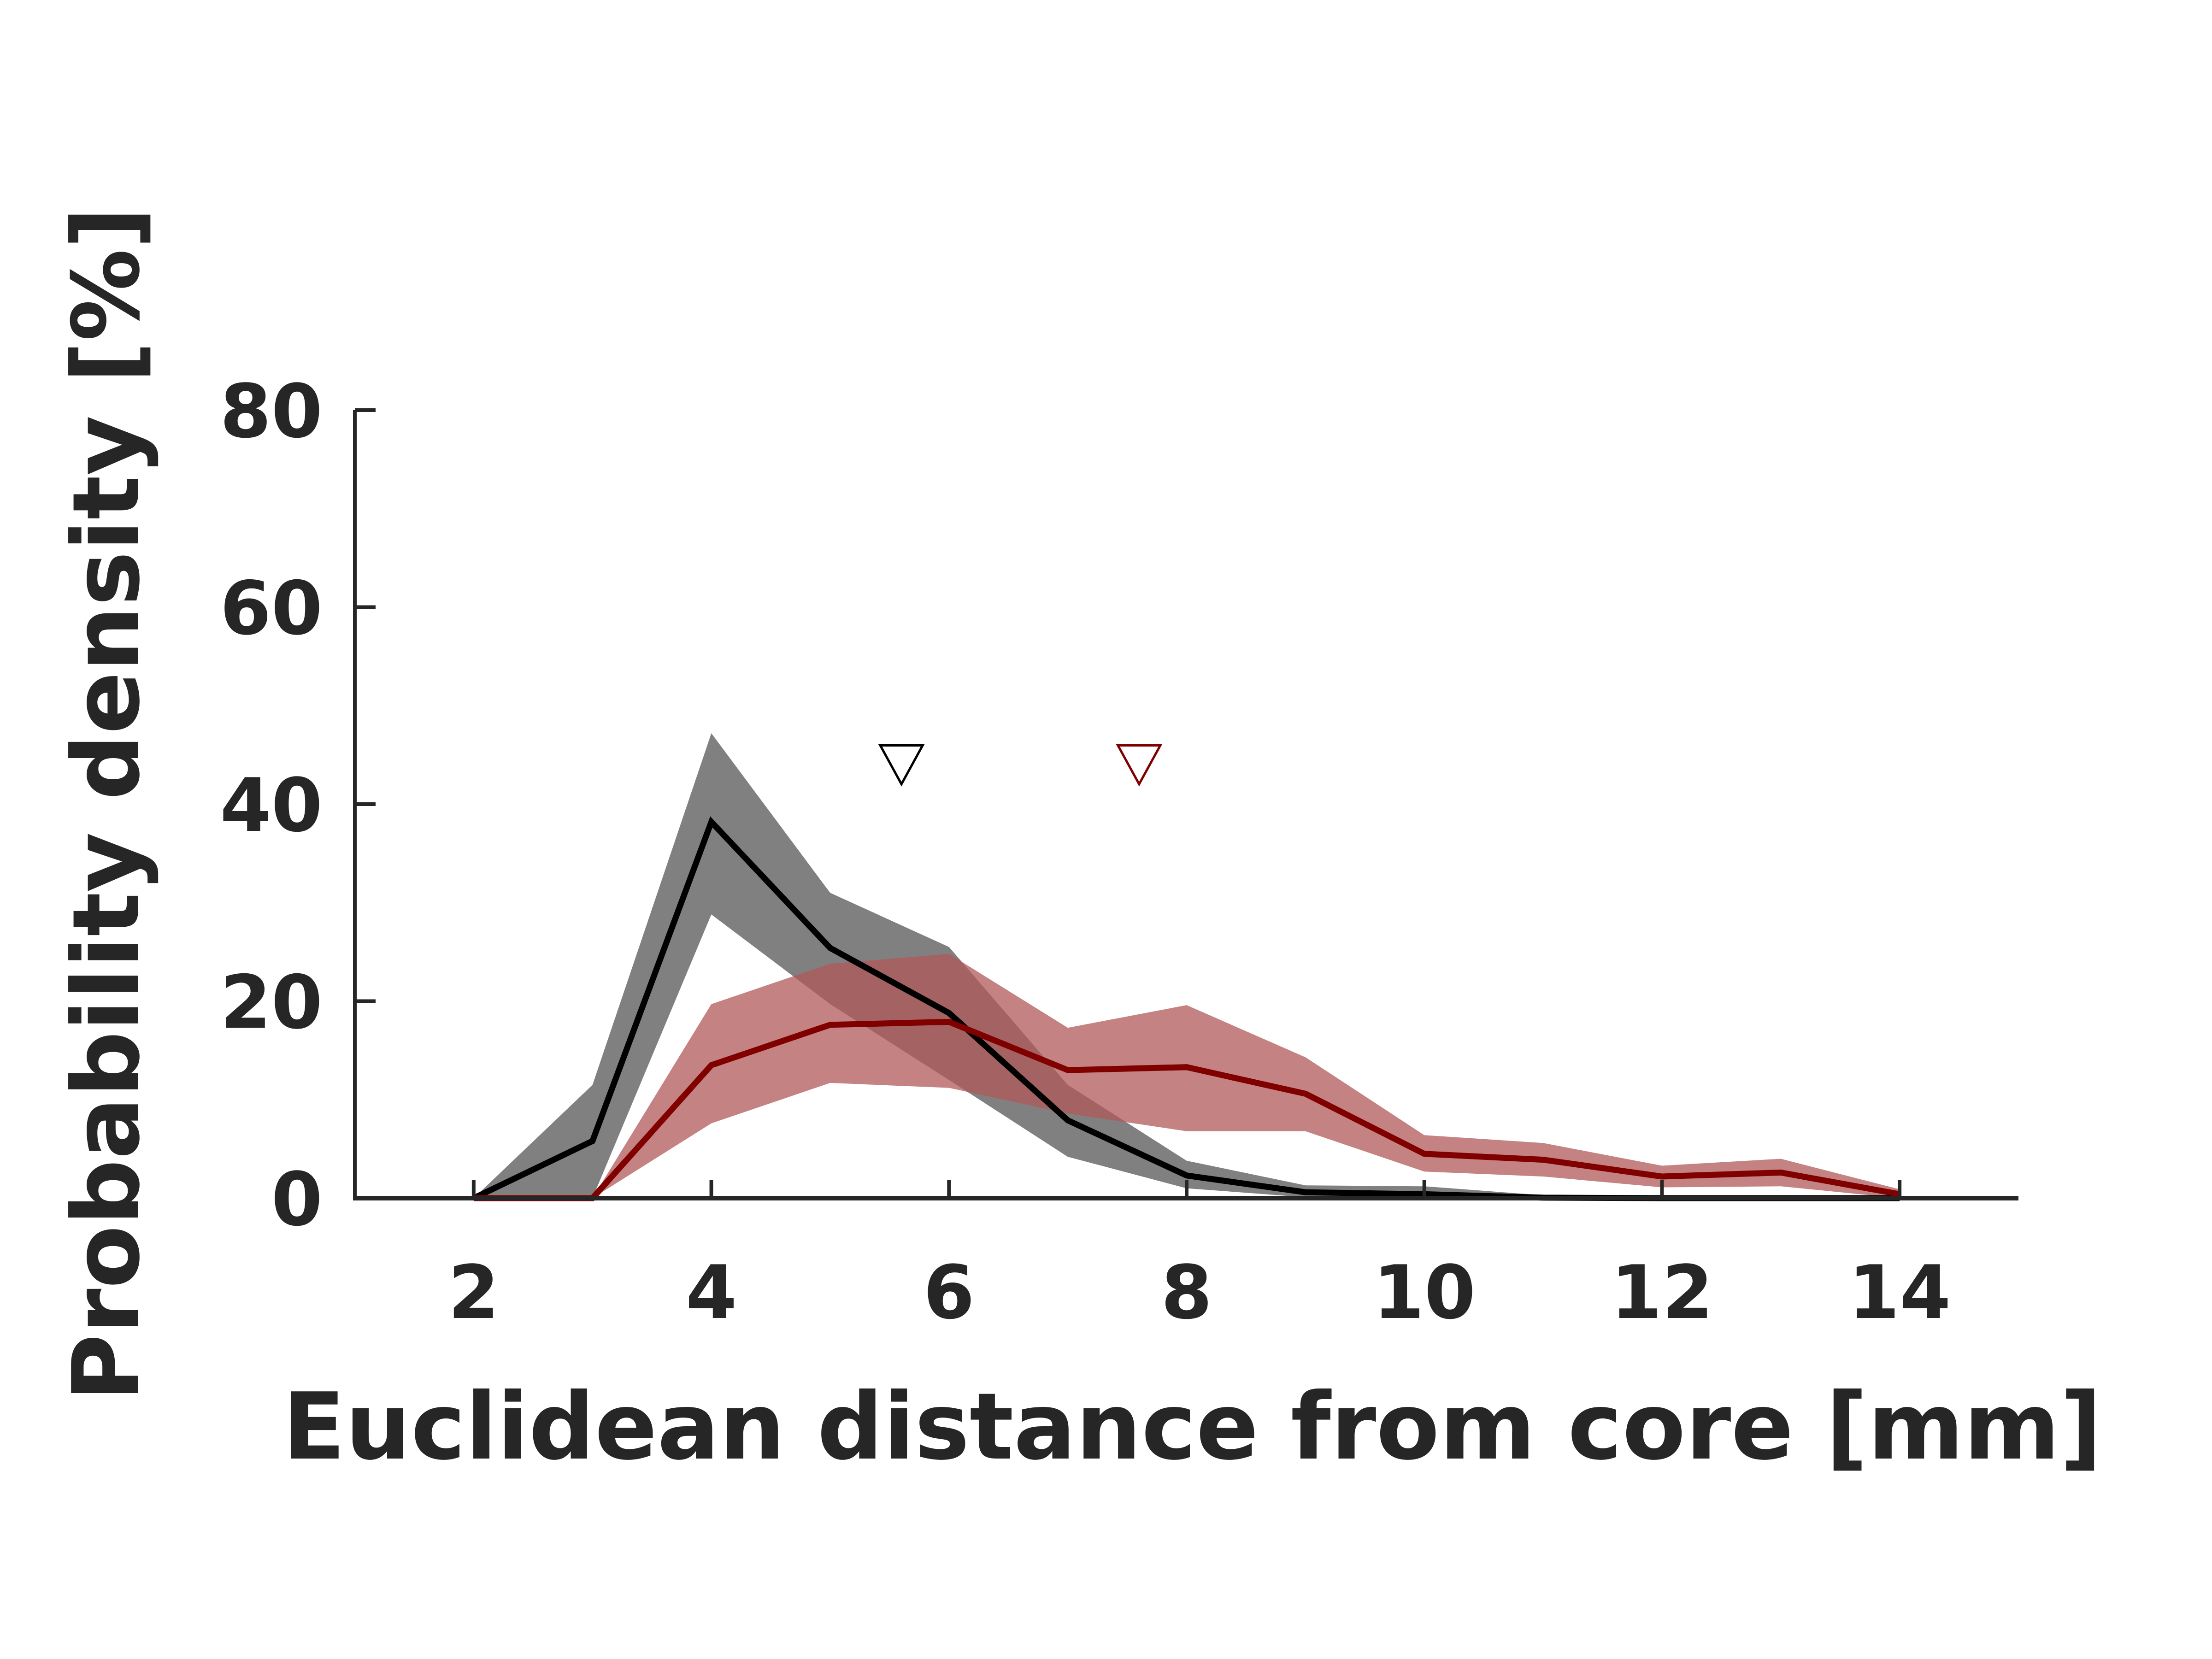 The width and height of the screenshot is (2212, 1659). I want to click on y-ticks: 0 20 40 60 80, so click(298, 805).